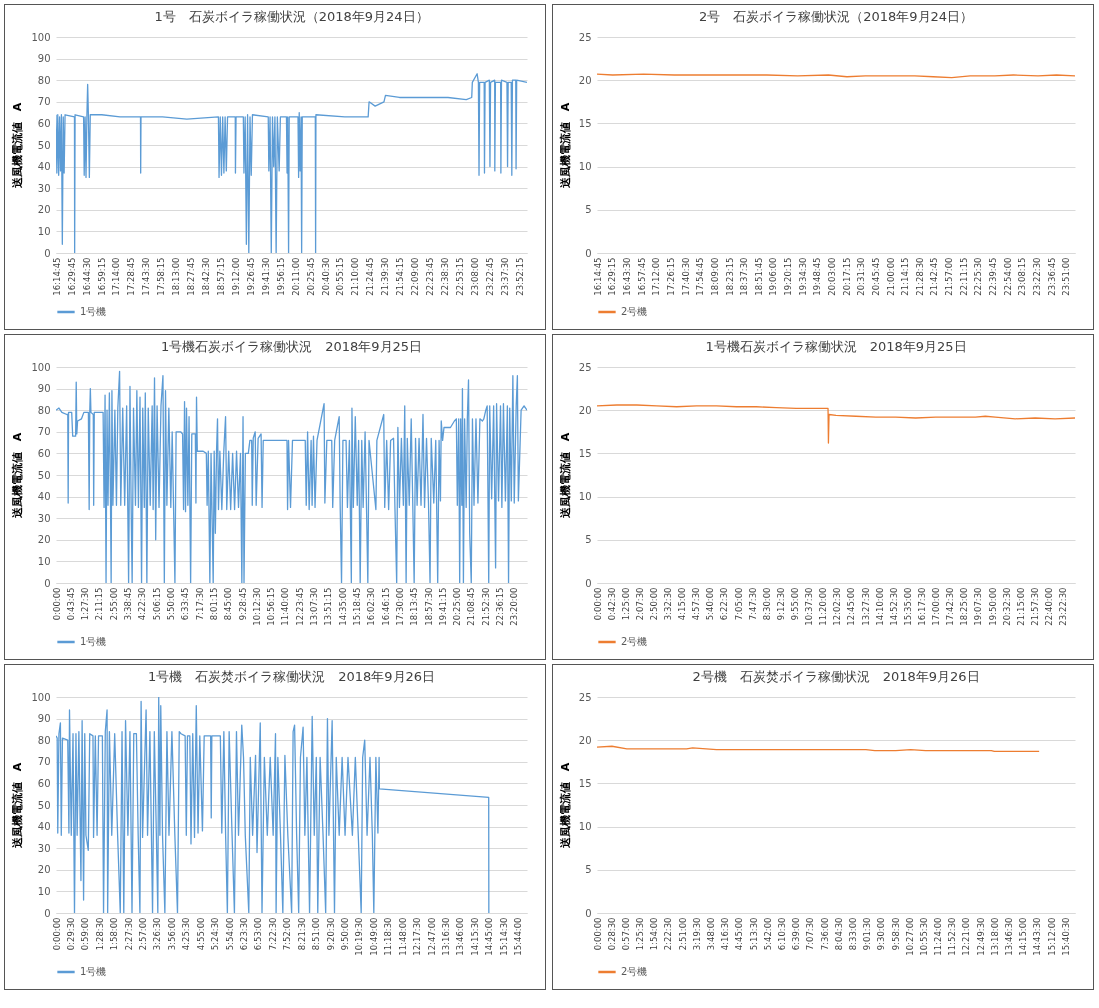 This screenshot has width=1099, height=1008. I want to click on x-tick-label: 20:45:45, so click(875, 276).